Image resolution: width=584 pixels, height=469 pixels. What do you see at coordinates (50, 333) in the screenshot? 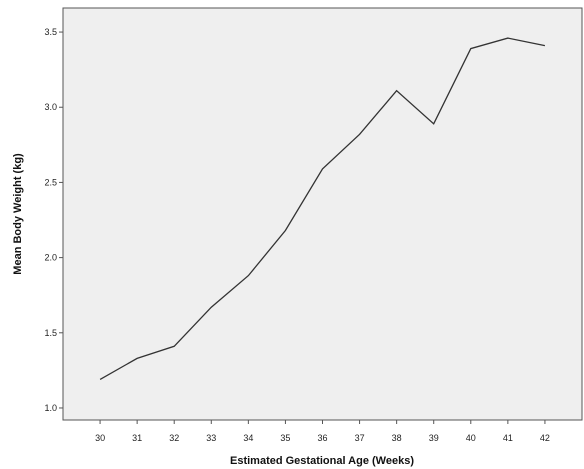
I see `y-tick-label: 1.5` at bounding box center [50, 333].